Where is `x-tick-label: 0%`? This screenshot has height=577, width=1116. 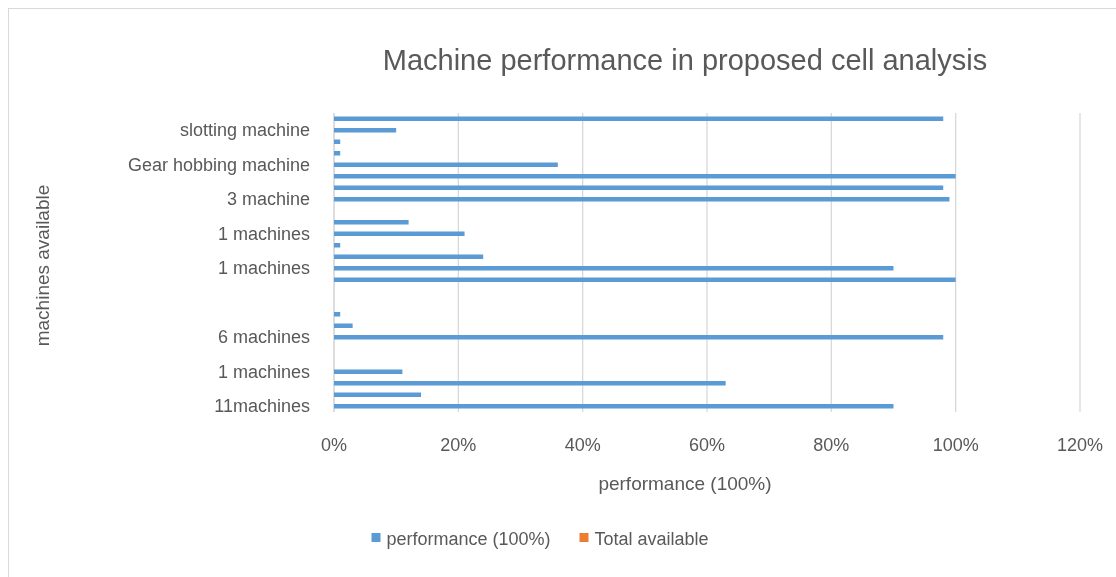
x-tick-label: 0% is located at coordinates (334, 445).